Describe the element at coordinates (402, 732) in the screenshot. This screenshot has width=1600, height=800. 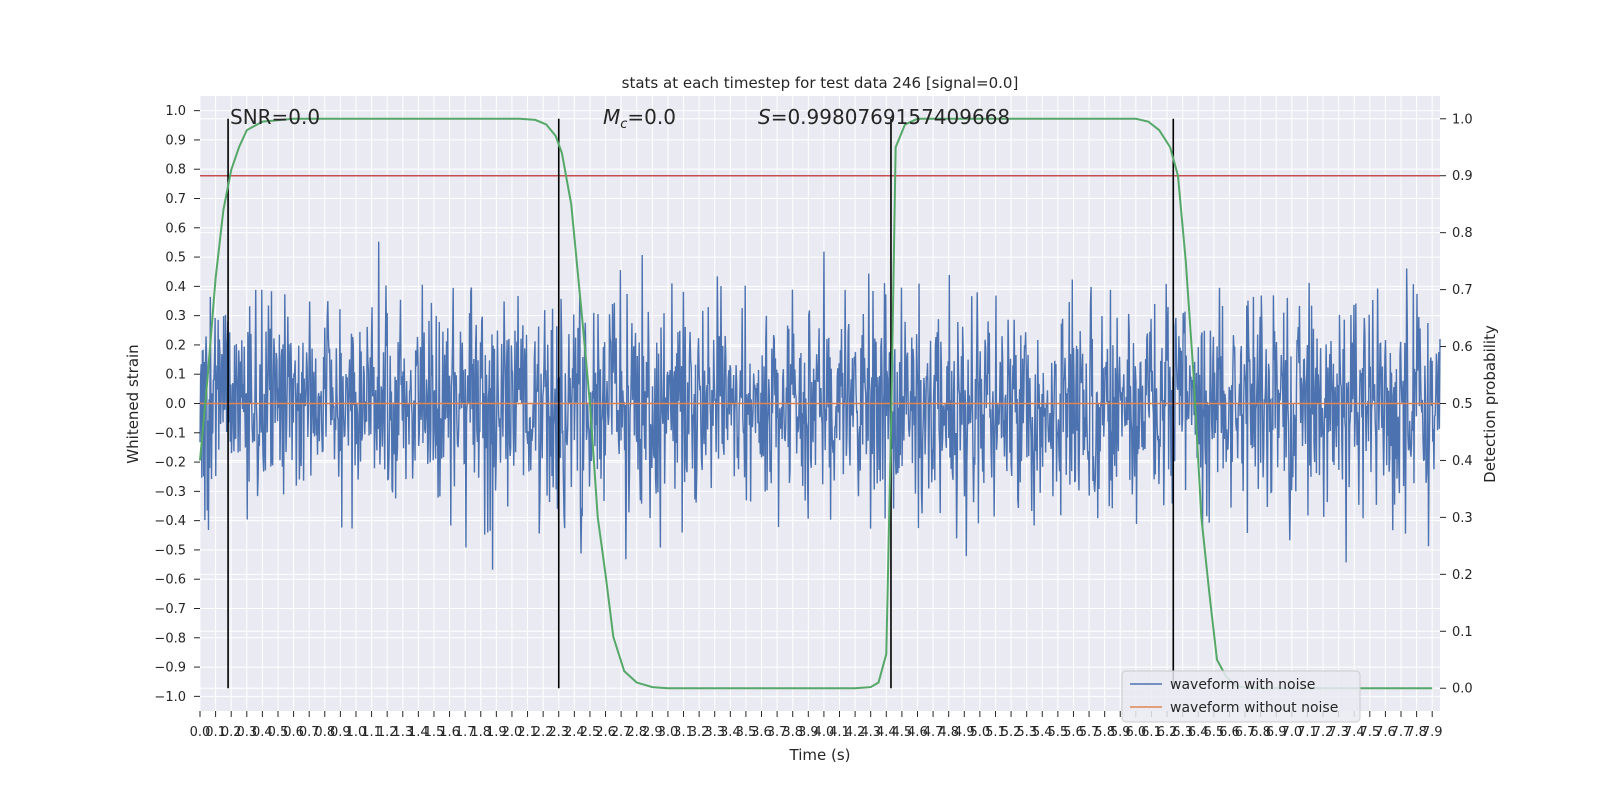
I see `x-tick-label: 1.3` at that location.